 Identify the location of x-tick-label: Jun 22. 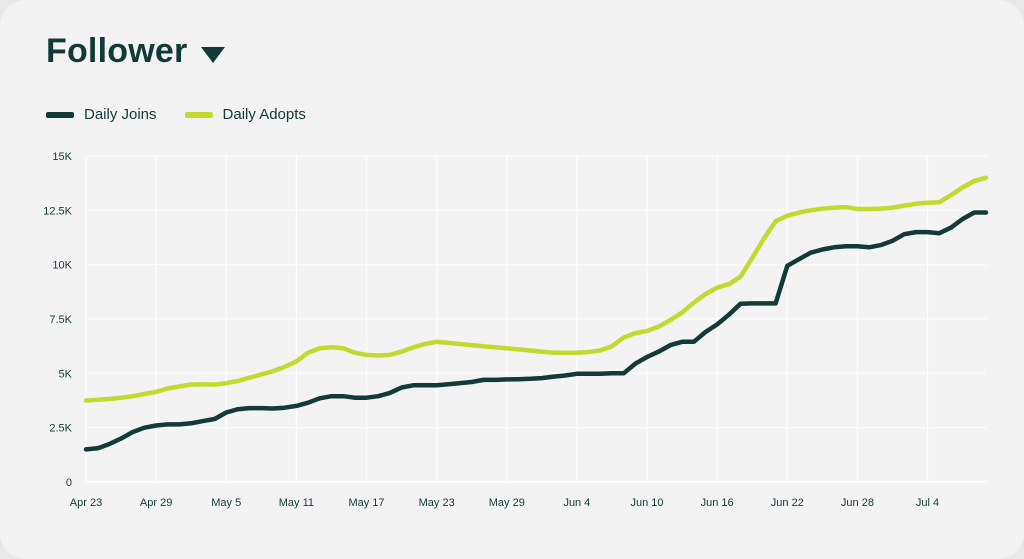
(787, 503).